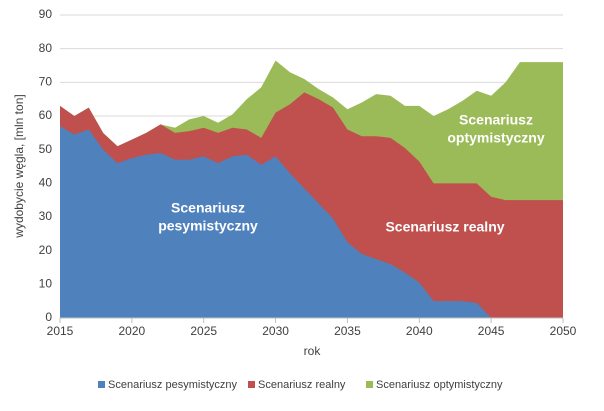 The image size is (604, 411). What do you see at coordinates (60, 331) in the screenshot?
I see `x-tick-label: 2015` at bounding box center [60, 331].